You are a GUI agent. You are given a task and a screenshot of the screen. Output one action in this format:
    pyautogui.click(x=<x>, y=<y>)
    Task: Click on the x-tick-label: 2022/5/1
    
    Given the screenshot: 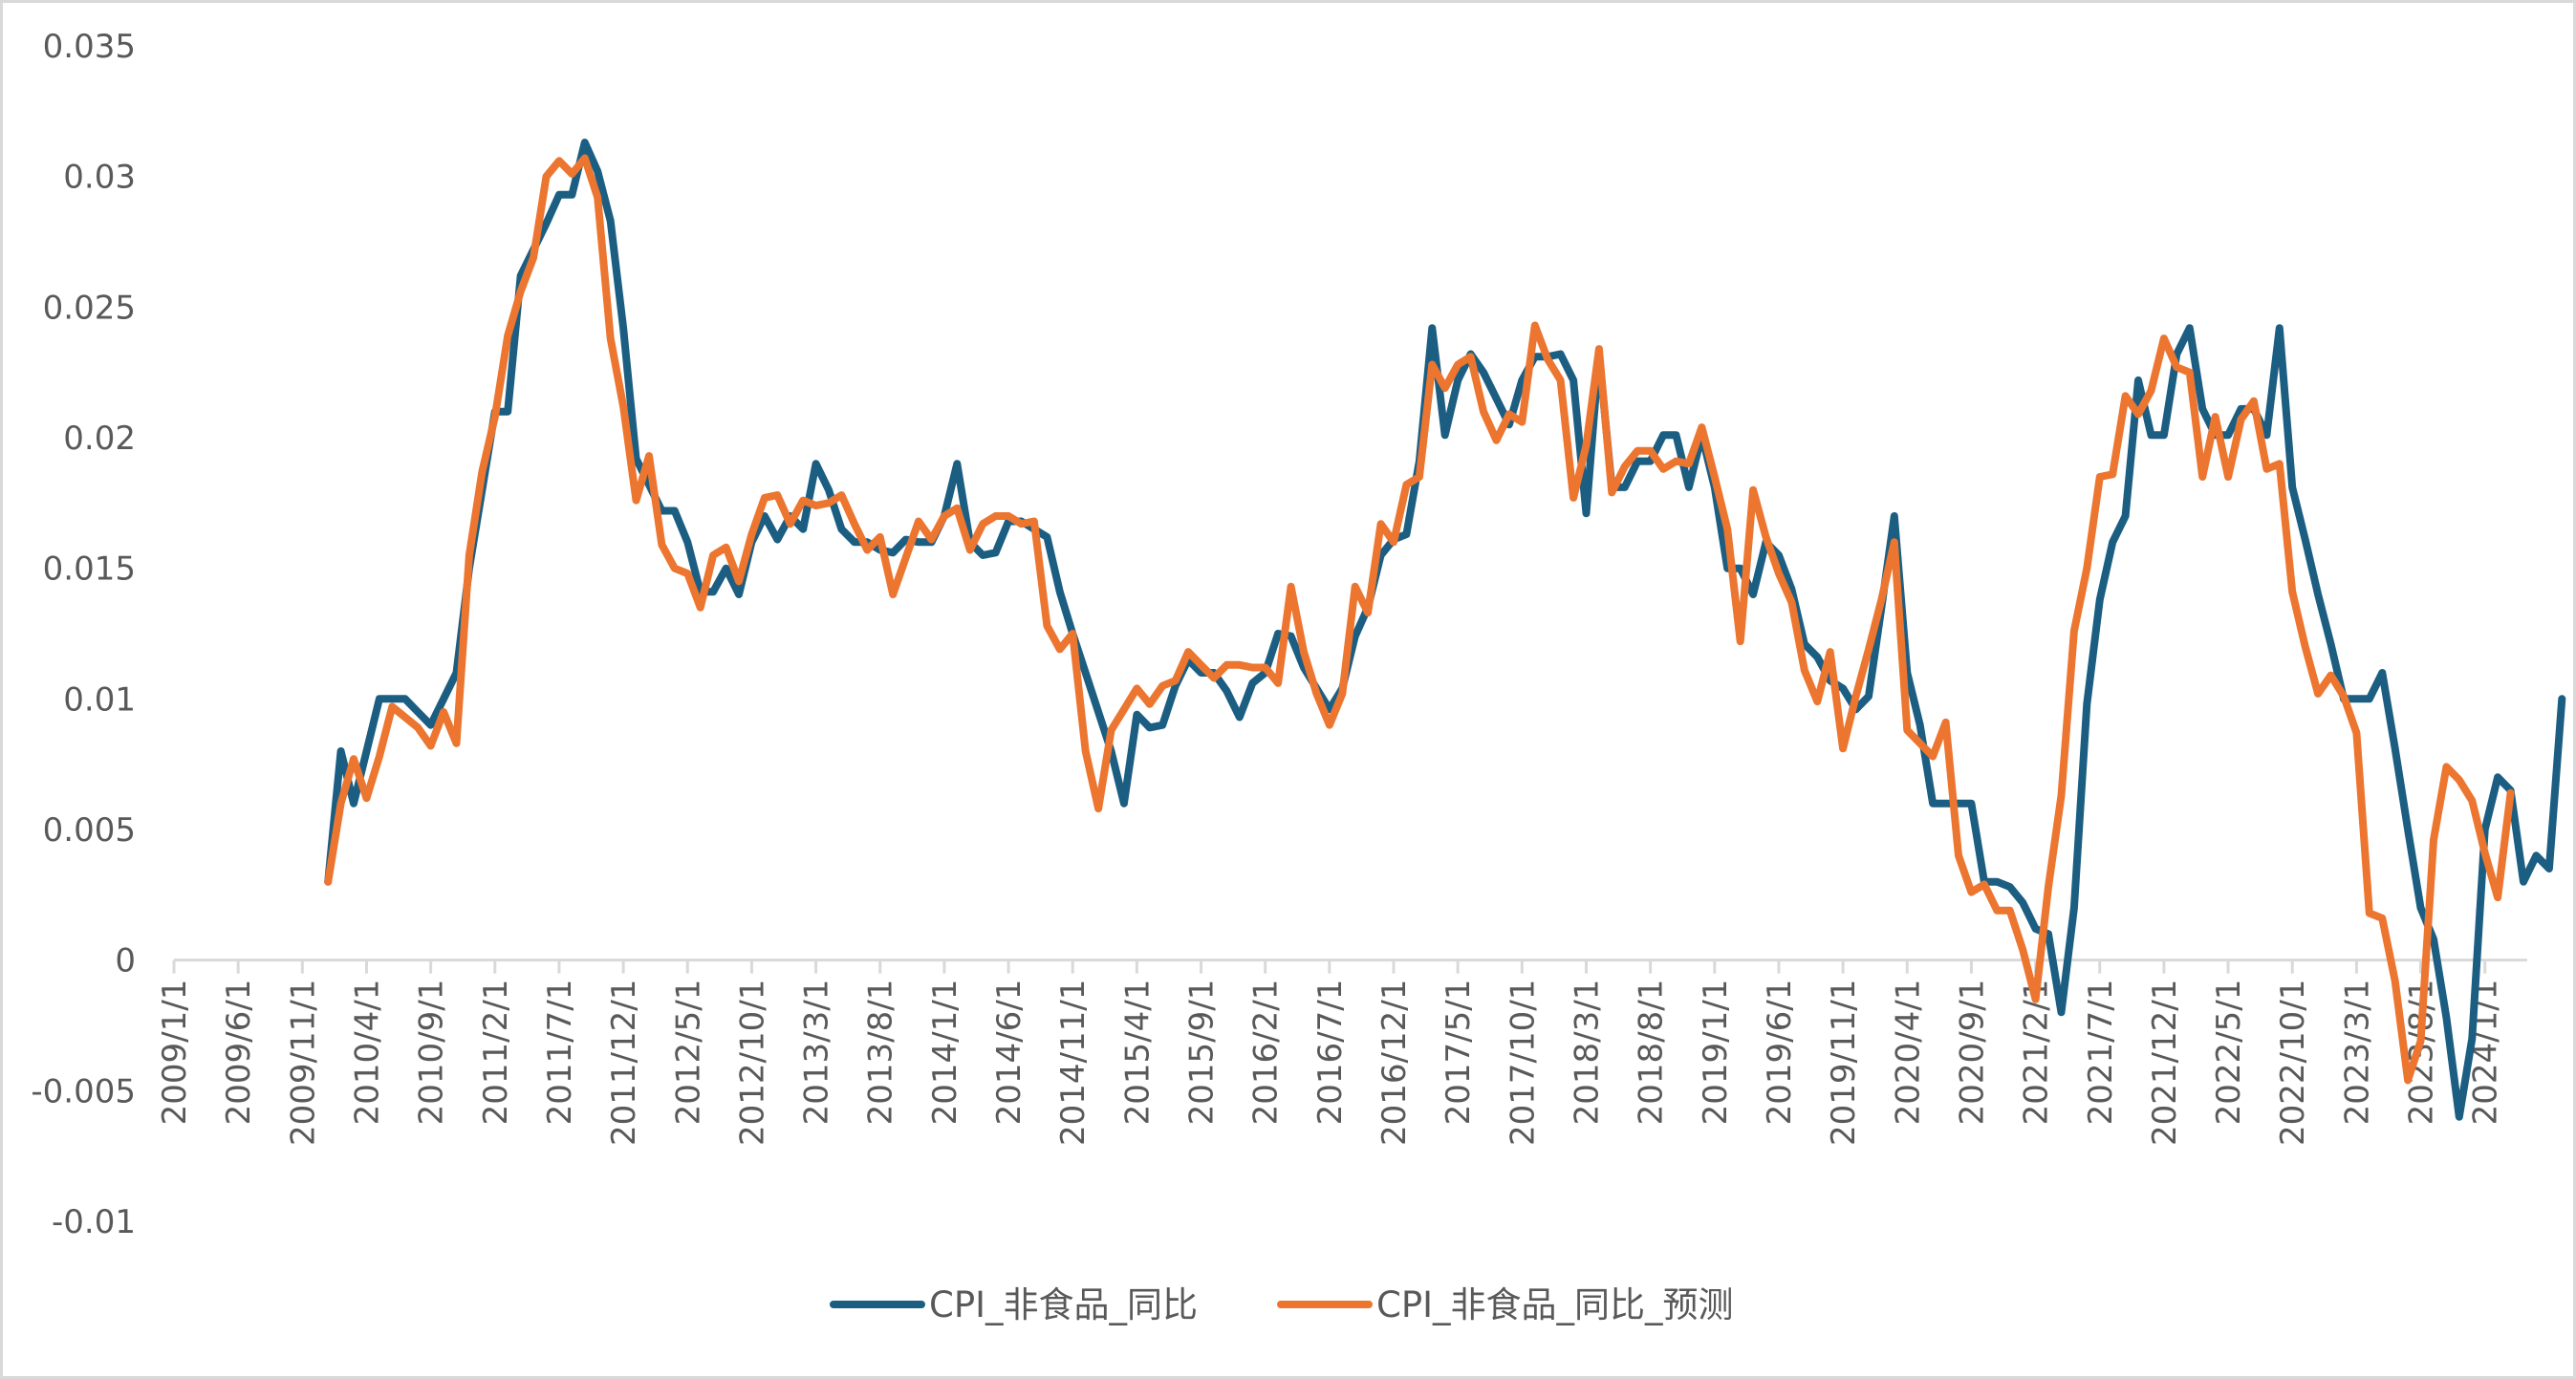 What is the action you would take?
    pyautogui.click(x=2229, y=1053)
    